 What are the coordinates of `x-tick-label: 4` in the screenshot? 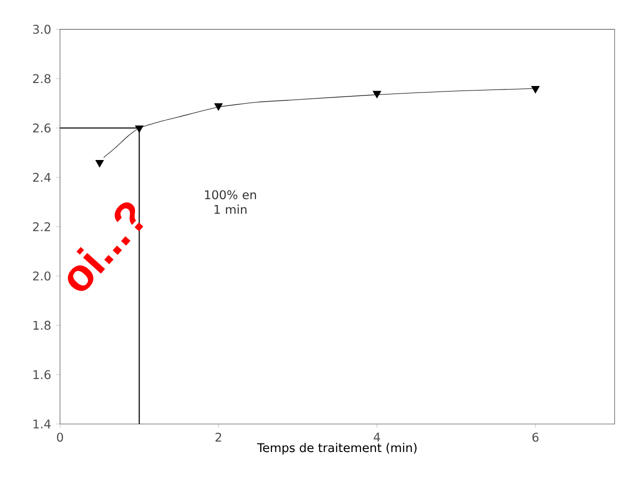 It's located at (377, 437).